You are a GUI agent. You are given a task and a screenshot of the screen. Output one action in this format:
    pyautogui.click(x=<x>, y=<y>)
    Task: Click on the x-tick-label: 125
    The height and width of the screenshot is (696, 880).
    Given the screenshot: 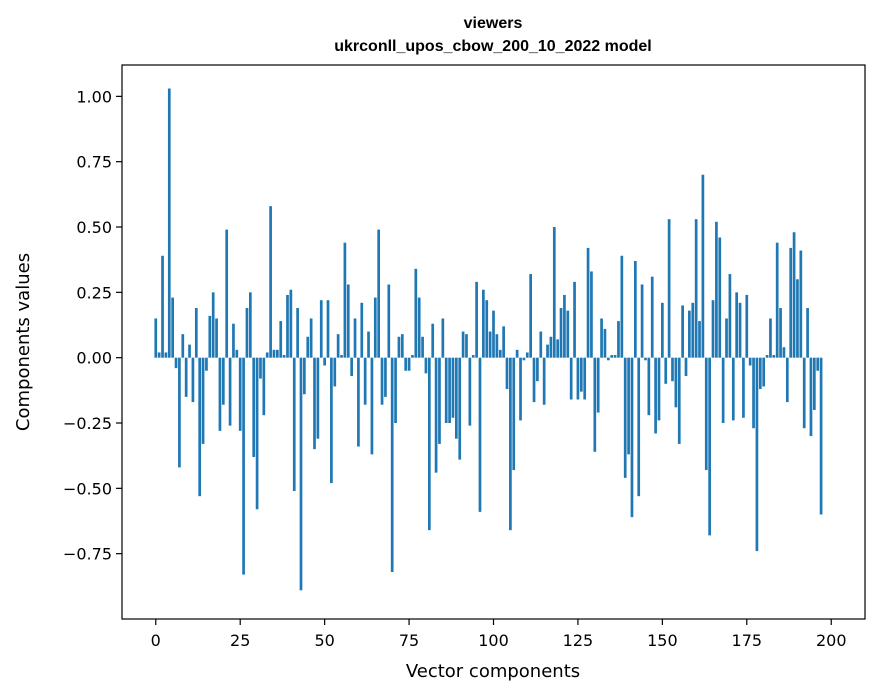 What is the action you would take?
    pyautogui.click(x=578, y=640)
    